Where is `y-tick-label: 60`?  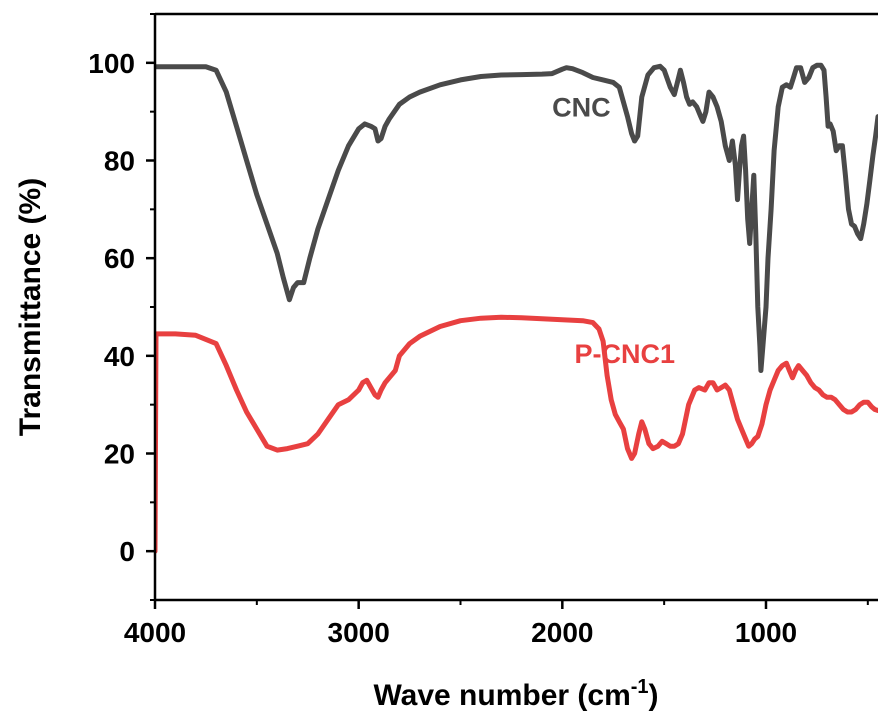 y-tick-label: 60 is located at coordinates (119, 258).